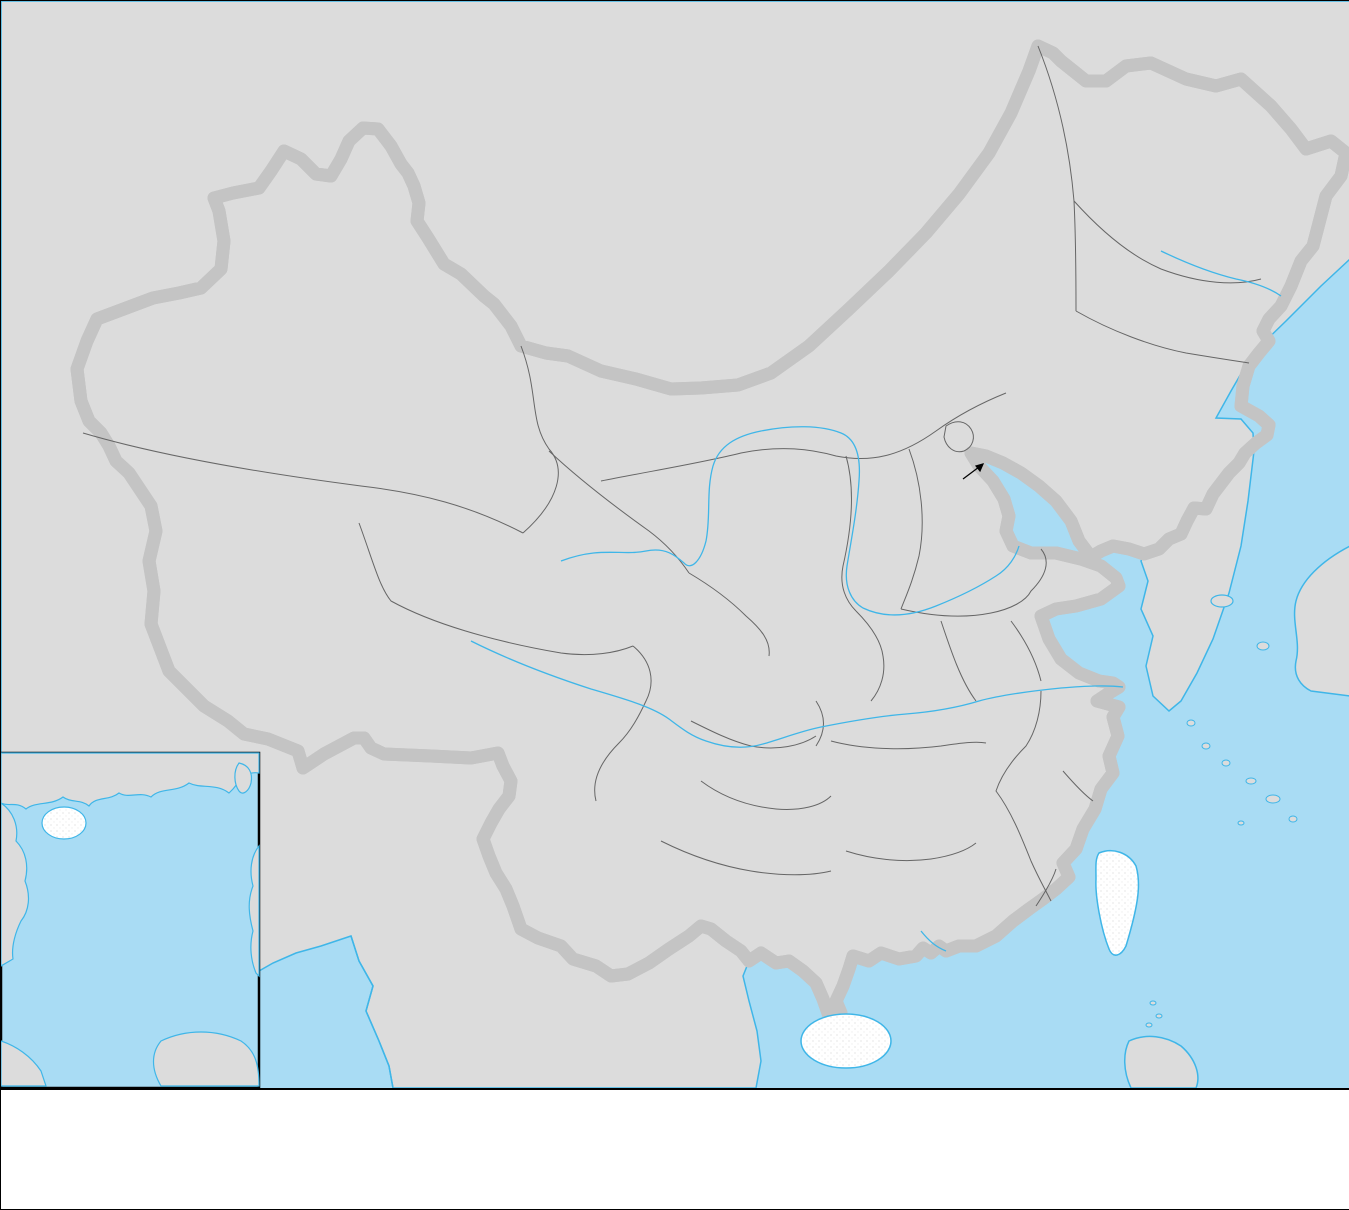 This screenshot has height=1210, width=1349. Describe the element at coordinates (973, 471) in the screenshot. I see `tianjin-arrow` at that location.